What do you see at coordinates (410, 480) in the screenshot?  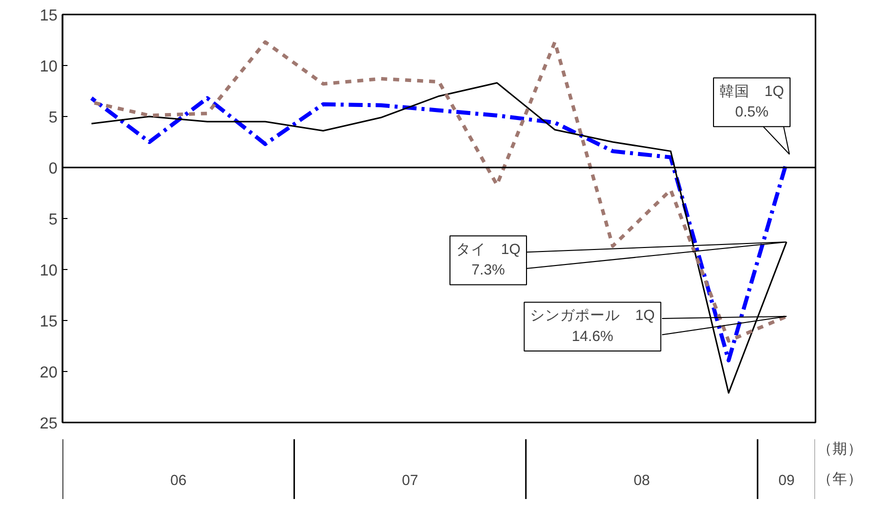 I see `text: 07` at bounding box center [410, 480].